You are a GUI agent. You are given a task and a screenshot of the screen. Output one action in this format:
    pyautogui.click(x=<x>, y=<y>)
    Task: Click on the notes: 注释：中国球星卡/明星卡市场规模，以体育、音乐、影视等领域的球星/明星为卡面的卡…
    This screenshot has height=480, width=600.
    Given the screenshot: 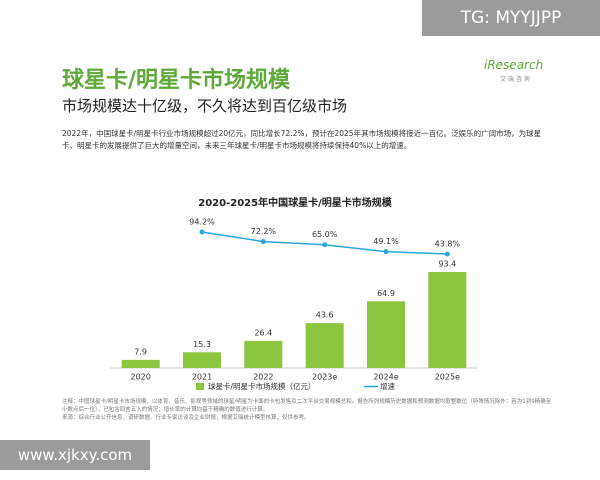 What is the action you would take?
    pyautogui.click(x=307, y=410)
    